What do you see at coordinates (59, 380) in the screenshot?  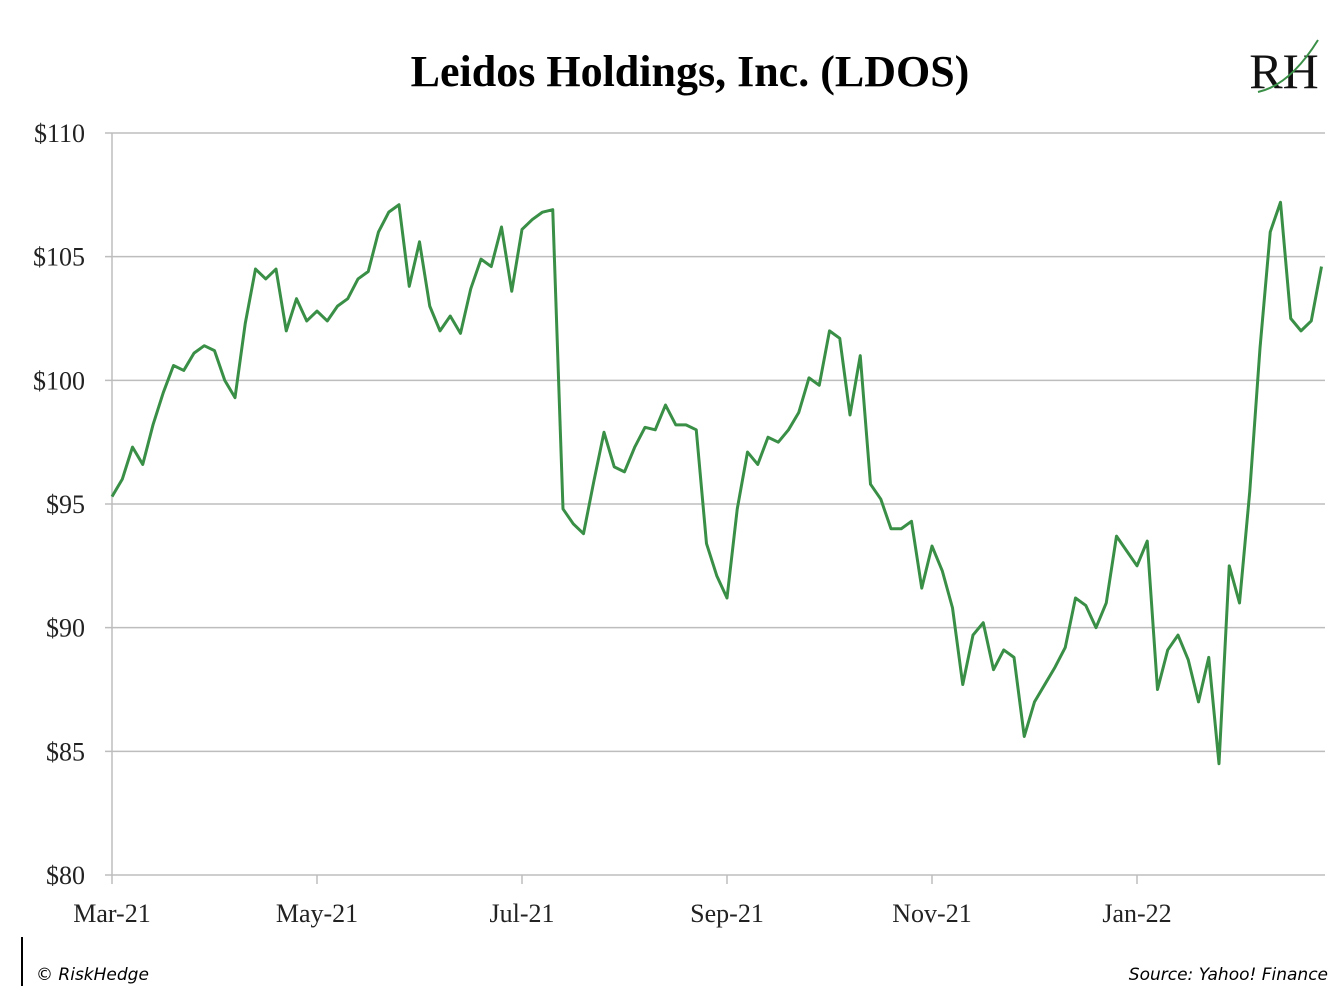 I see `y-tick-label: $100` at bounding box center [59, 380].